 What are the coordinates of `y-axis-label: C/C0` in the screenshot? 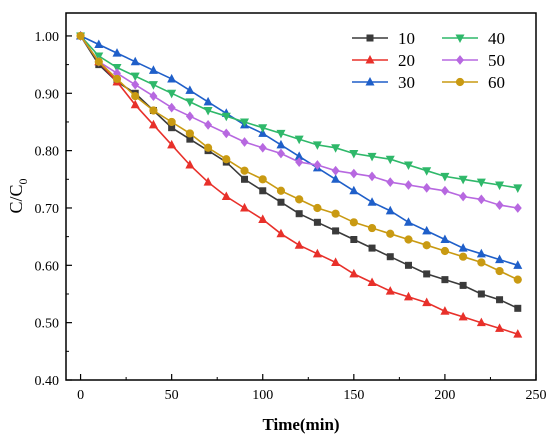 It's located at (18, 195).